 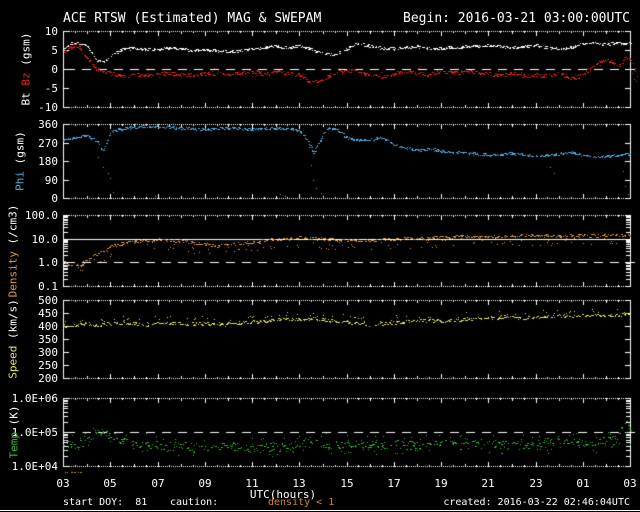 What do you see at coordinates (48, 313) in the screenshot?
I see `y-tick-label-speed: 450` at bounding box center [48, 313].